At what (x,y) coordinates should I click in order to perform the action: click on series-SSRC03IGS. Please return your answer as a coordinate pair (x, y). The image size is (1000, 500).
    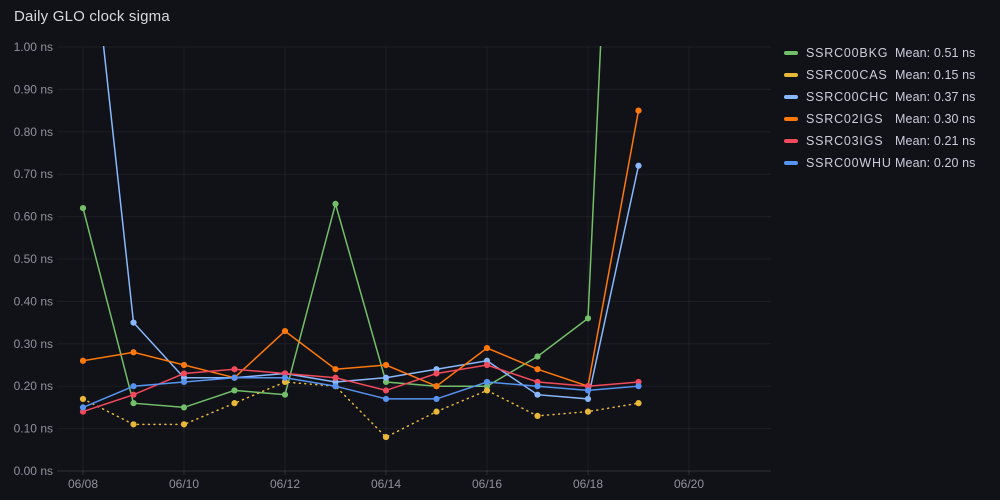
    Looking at the image, I should click on (360, 388).